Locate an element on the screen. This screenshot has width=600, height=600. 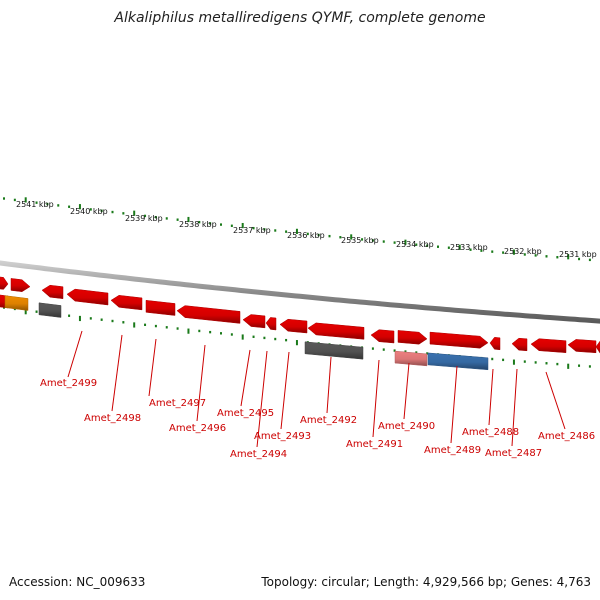
scale-label: 2535 kbp is located at coordinates (360, 240).